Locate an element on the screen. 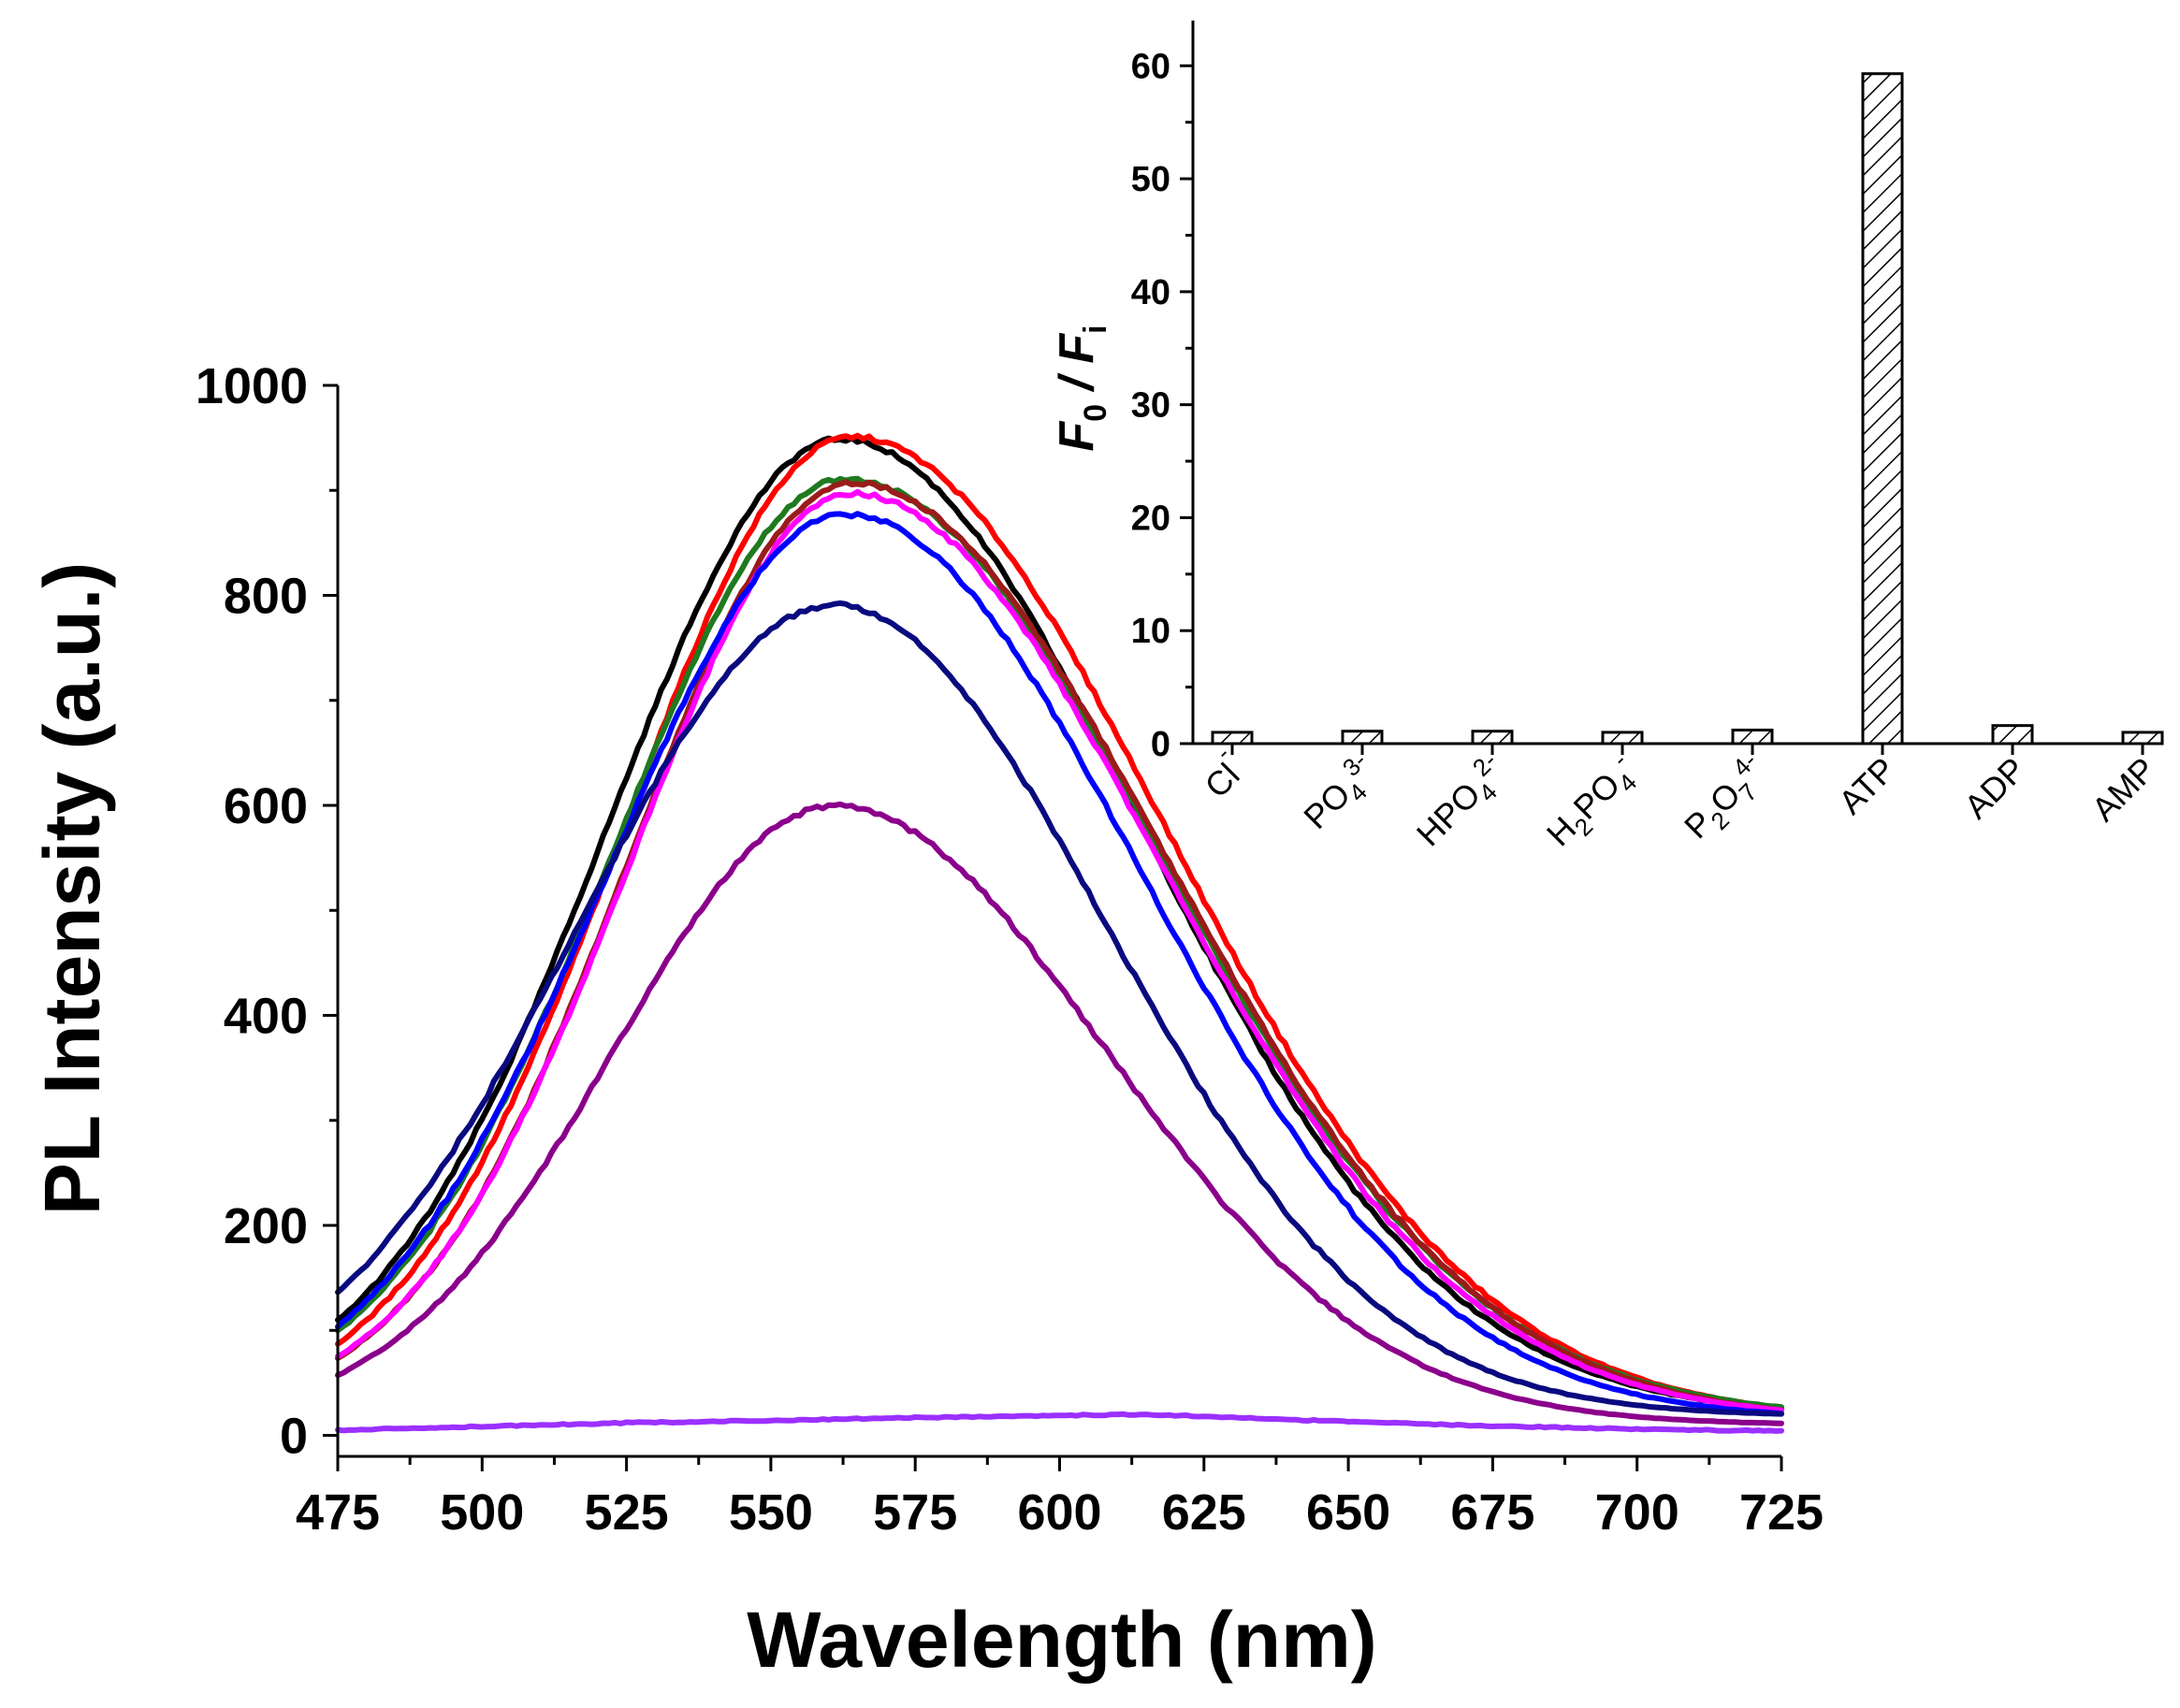 Image resolution: width=2180 pixels, height=1708 pixels. inset-y-axis-title-text: F0 / Fi is located at coordinates (1081, 388).